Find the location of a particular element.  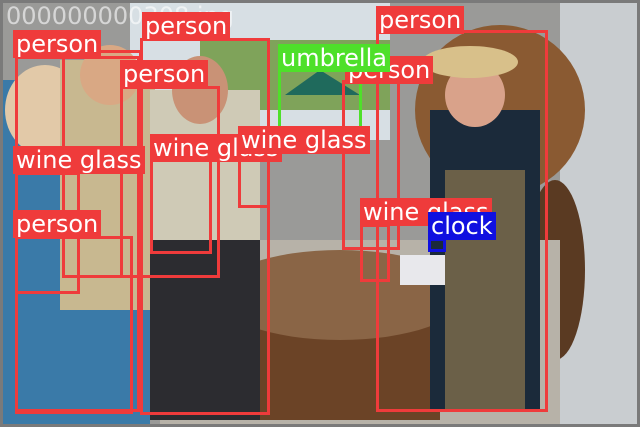

detection-label-clock: clock is located at coordinates (462, 226).